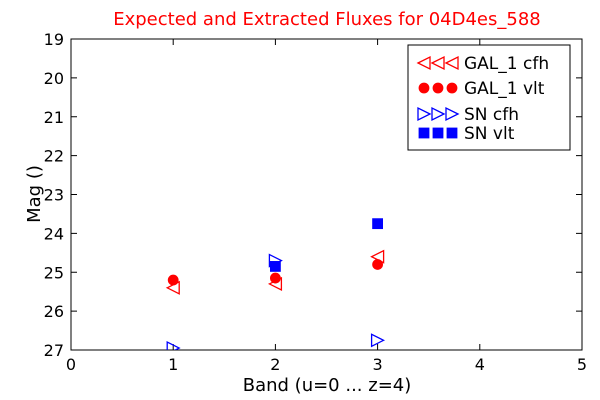  What do you see at coordinates (506, 64) in the screenshot?
I see `legend-label: GAL_1 cfh` at bounding box center [506, 64].